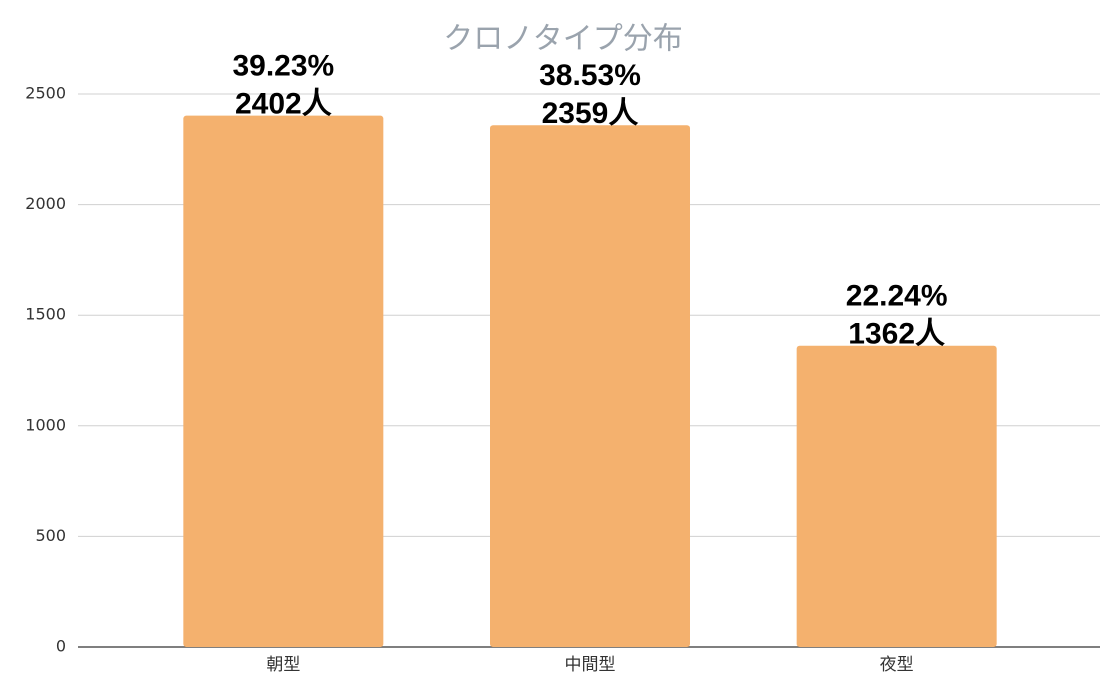  I want to click on value-label: 2359人, so click(590, 113).